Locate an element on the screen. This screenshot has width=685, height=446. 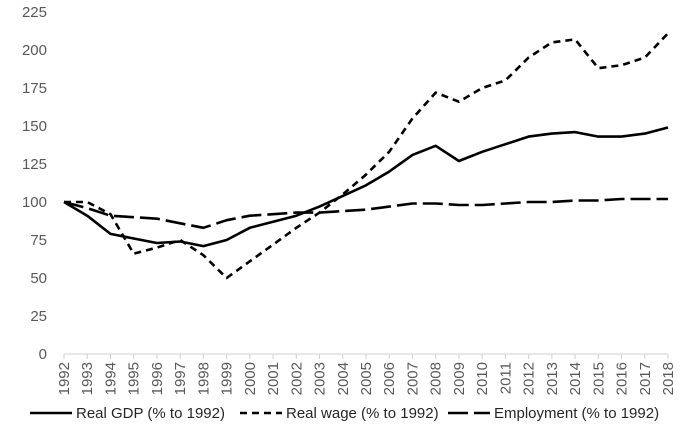
y-tick-label: 100 is located at coordinates (34, 202).